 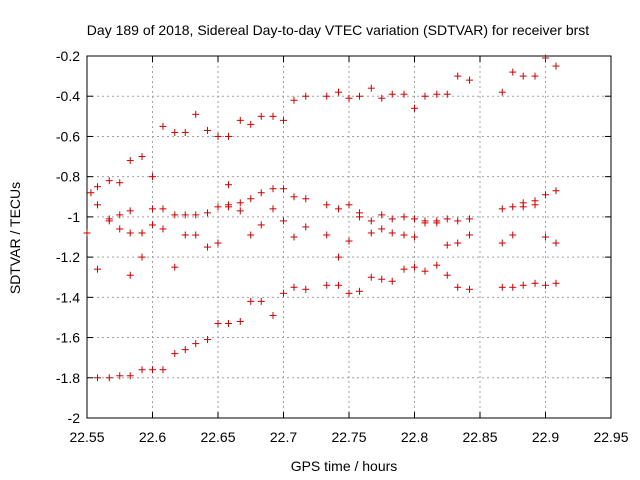 What do you see at coordinates (152, 437) in the screenshot?
I see `x-tick-label: 22.6` at bounding box center [152, 437].